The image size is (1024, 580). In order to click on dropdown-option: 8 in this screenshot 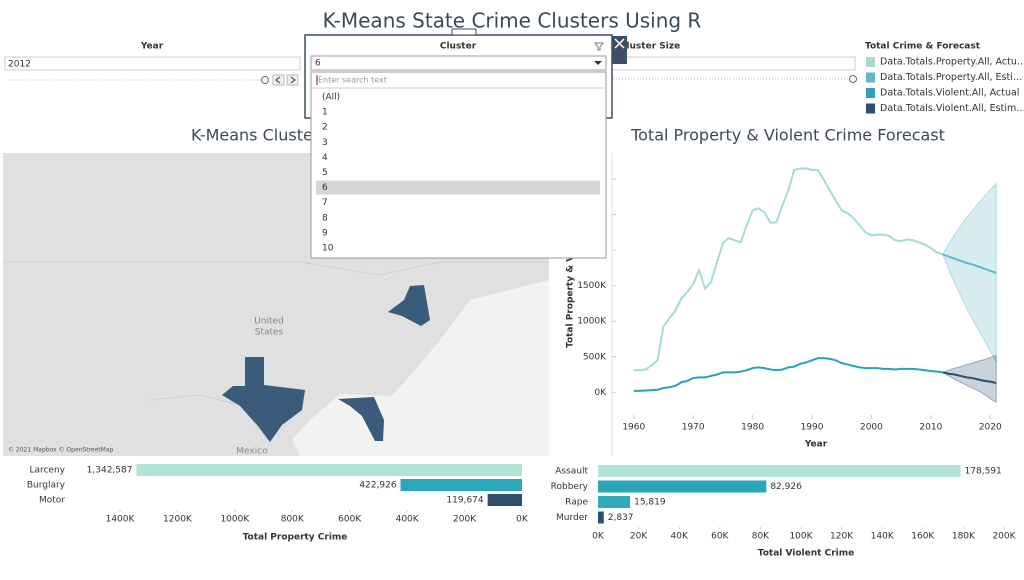, I will do `click(325, 218)`.